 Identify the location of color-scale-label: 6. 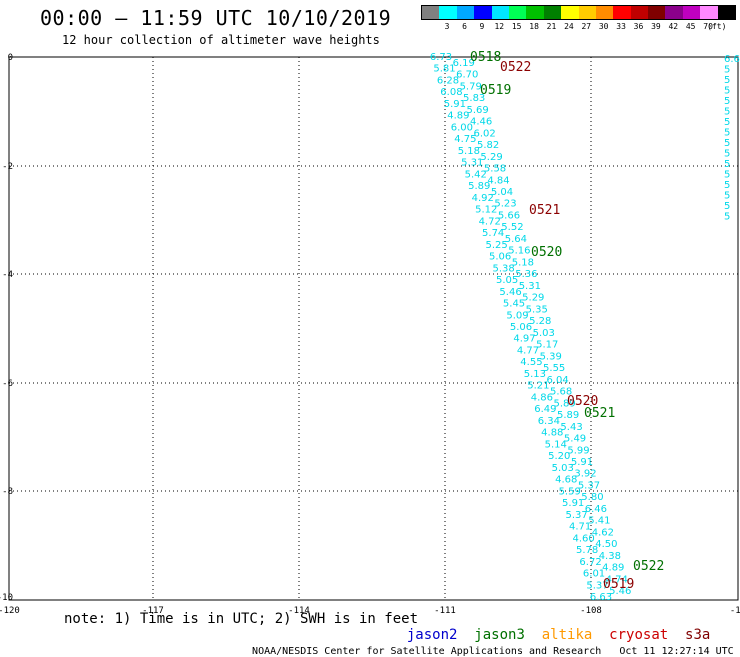
(464, 26).